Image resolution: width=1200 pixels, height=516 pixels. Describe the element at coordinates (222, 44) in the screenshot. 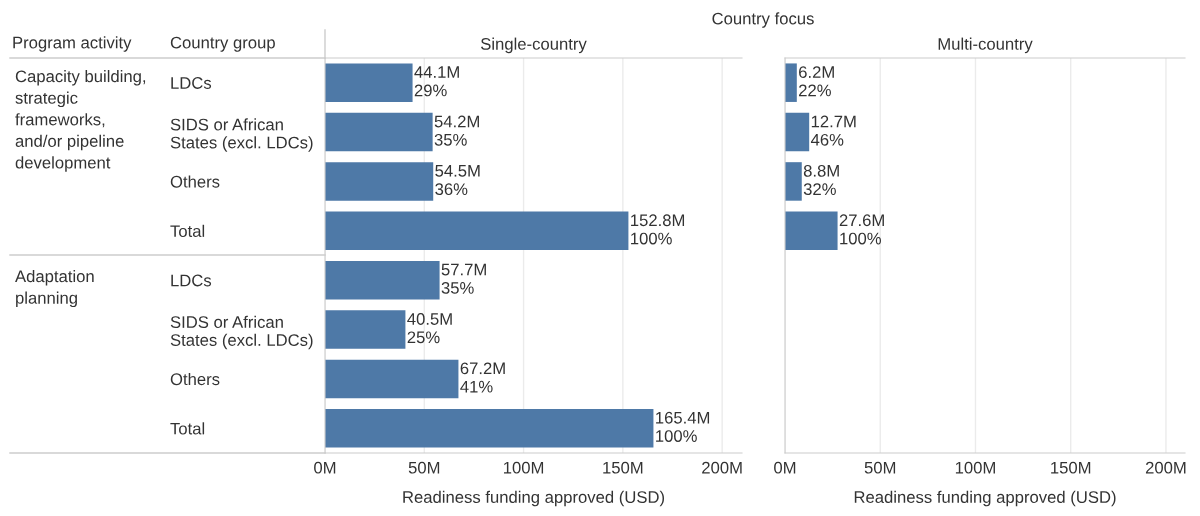

I see `text: Country group` at that location.